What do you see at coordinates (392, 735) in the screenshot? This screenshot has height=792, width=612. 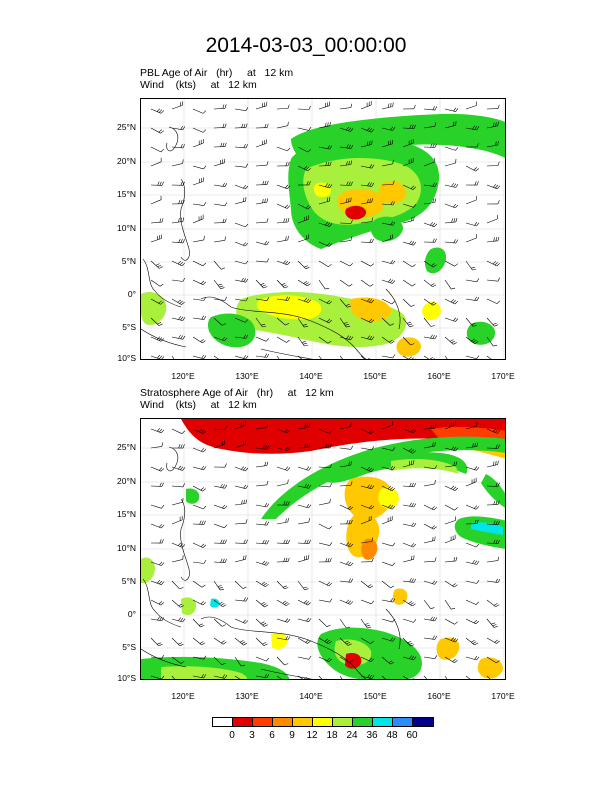 I see `colorbar-label: 48` at bounding box center [392, 735].